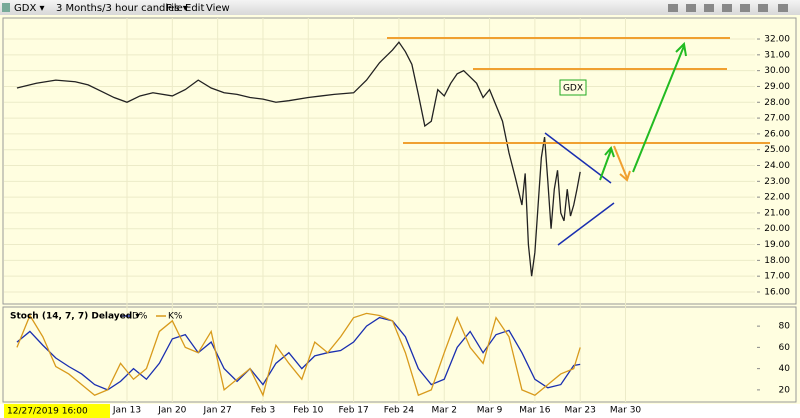 This screenshot has height=418, width=800. What do you see at coordinates (777, 182) in the screenshot?
I see `y-tick-label: 23.00` at bounding box center [777, 182].